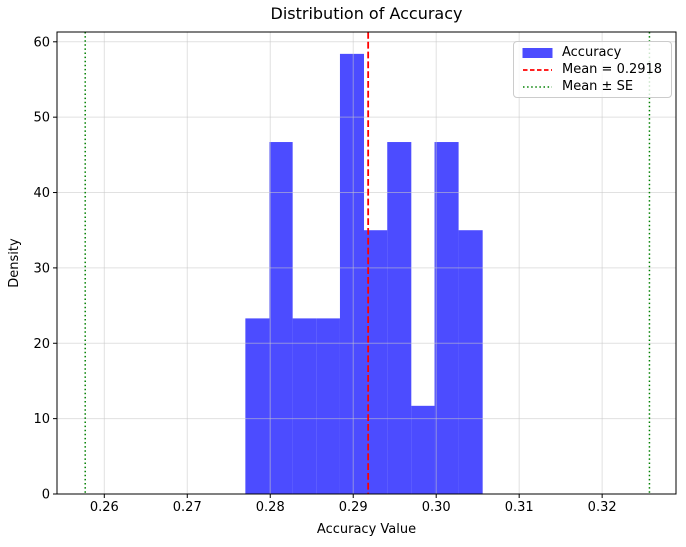  What do you see at coordinates (436, 507) in the screenshot?
I see `x-tick-label: 0.30` at bounding box center [436, 507].